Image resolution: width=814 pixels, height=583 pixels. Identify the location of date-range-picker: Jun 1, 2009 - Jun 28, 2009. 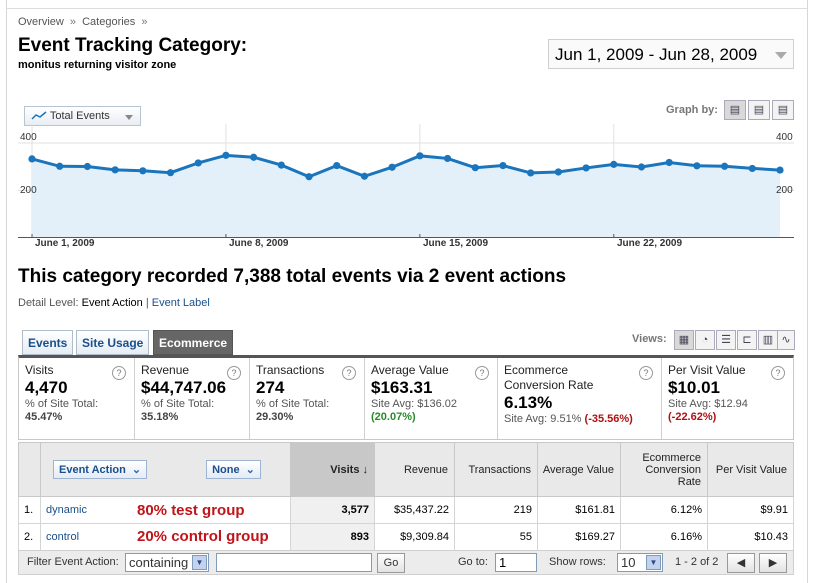
(671, 54).